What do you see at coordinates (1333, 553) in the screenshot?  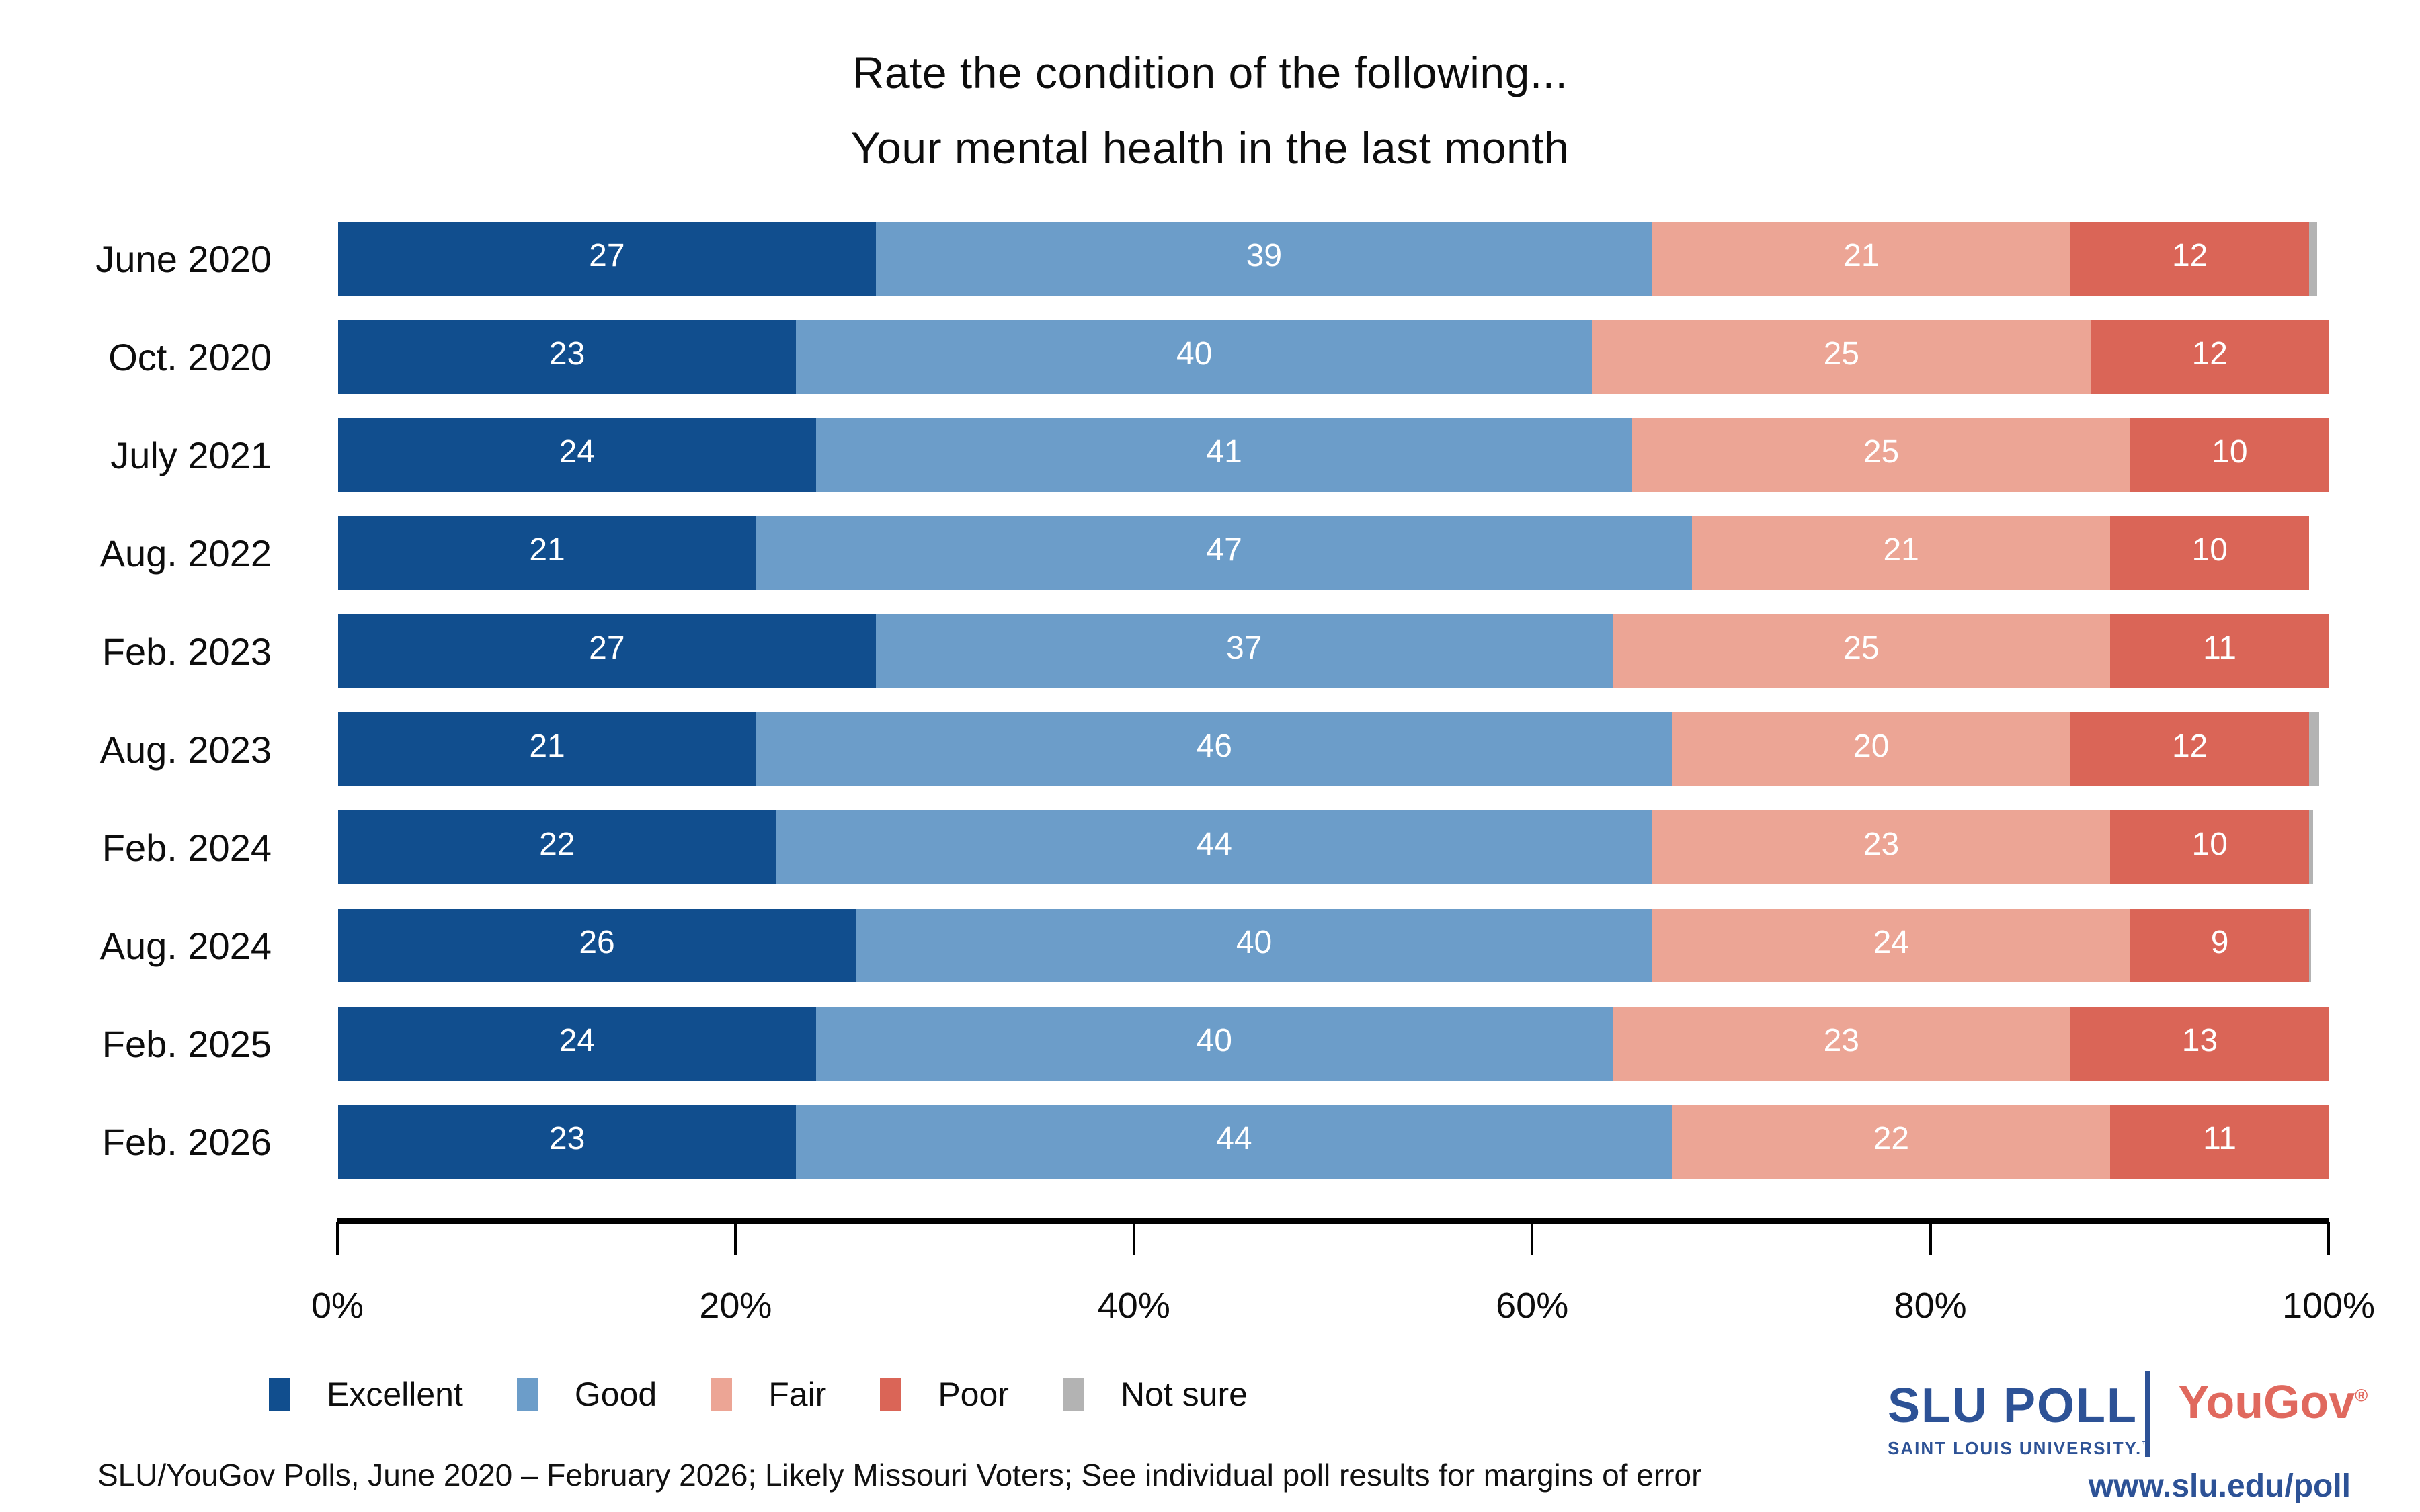 I see `bar-track: 21 47 21 10` at bounding box center [1333, 553].